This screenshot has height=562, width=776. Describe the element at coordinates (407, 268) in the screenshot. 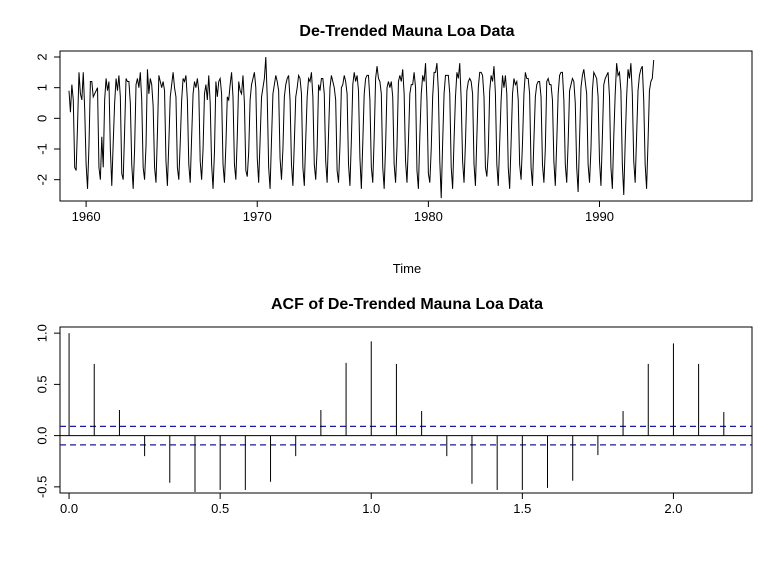

I see `time-series-x-label: Time` at that location.